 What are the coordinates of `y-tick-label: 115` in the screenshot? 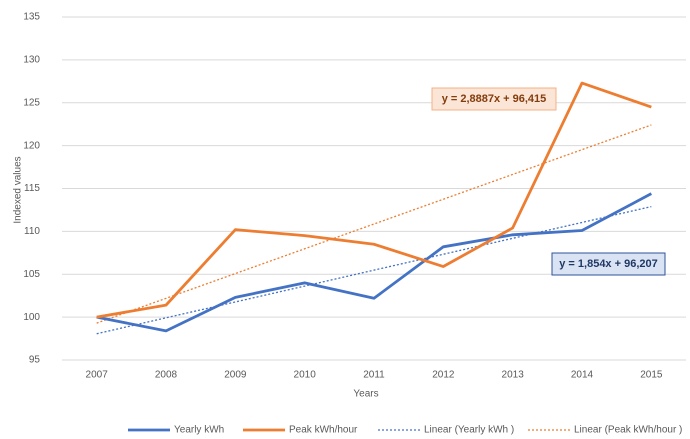 It's located at (32, 188).